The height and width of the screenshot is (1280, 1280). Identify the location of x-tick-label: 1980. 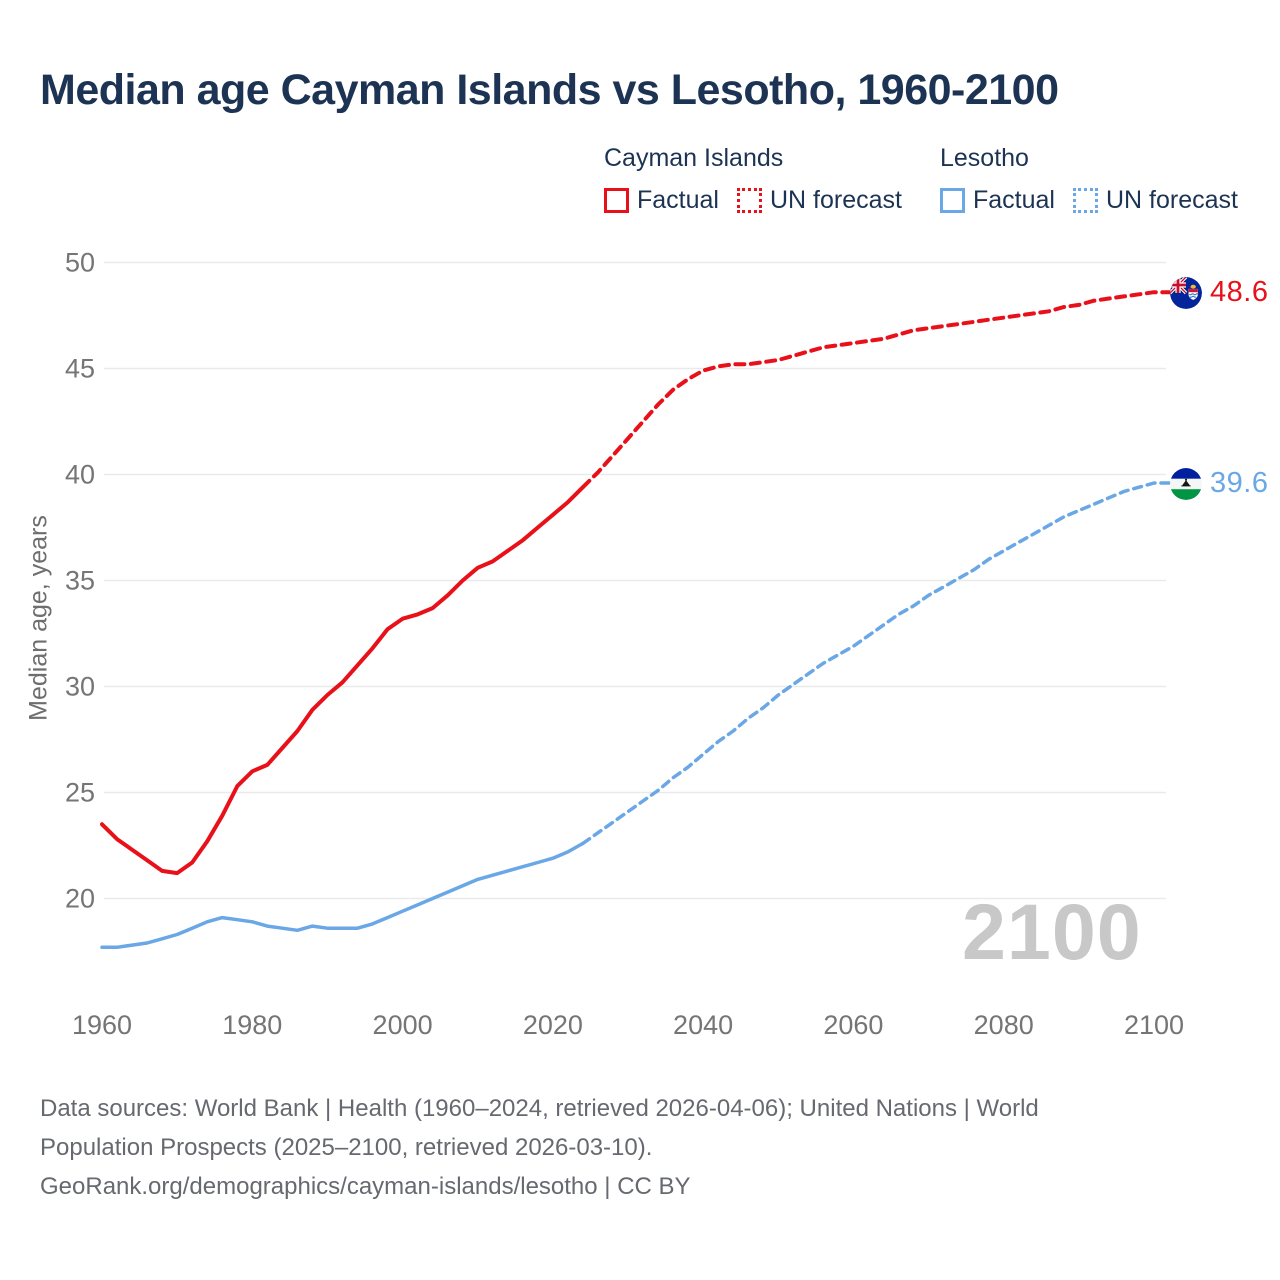
(252, 1025).